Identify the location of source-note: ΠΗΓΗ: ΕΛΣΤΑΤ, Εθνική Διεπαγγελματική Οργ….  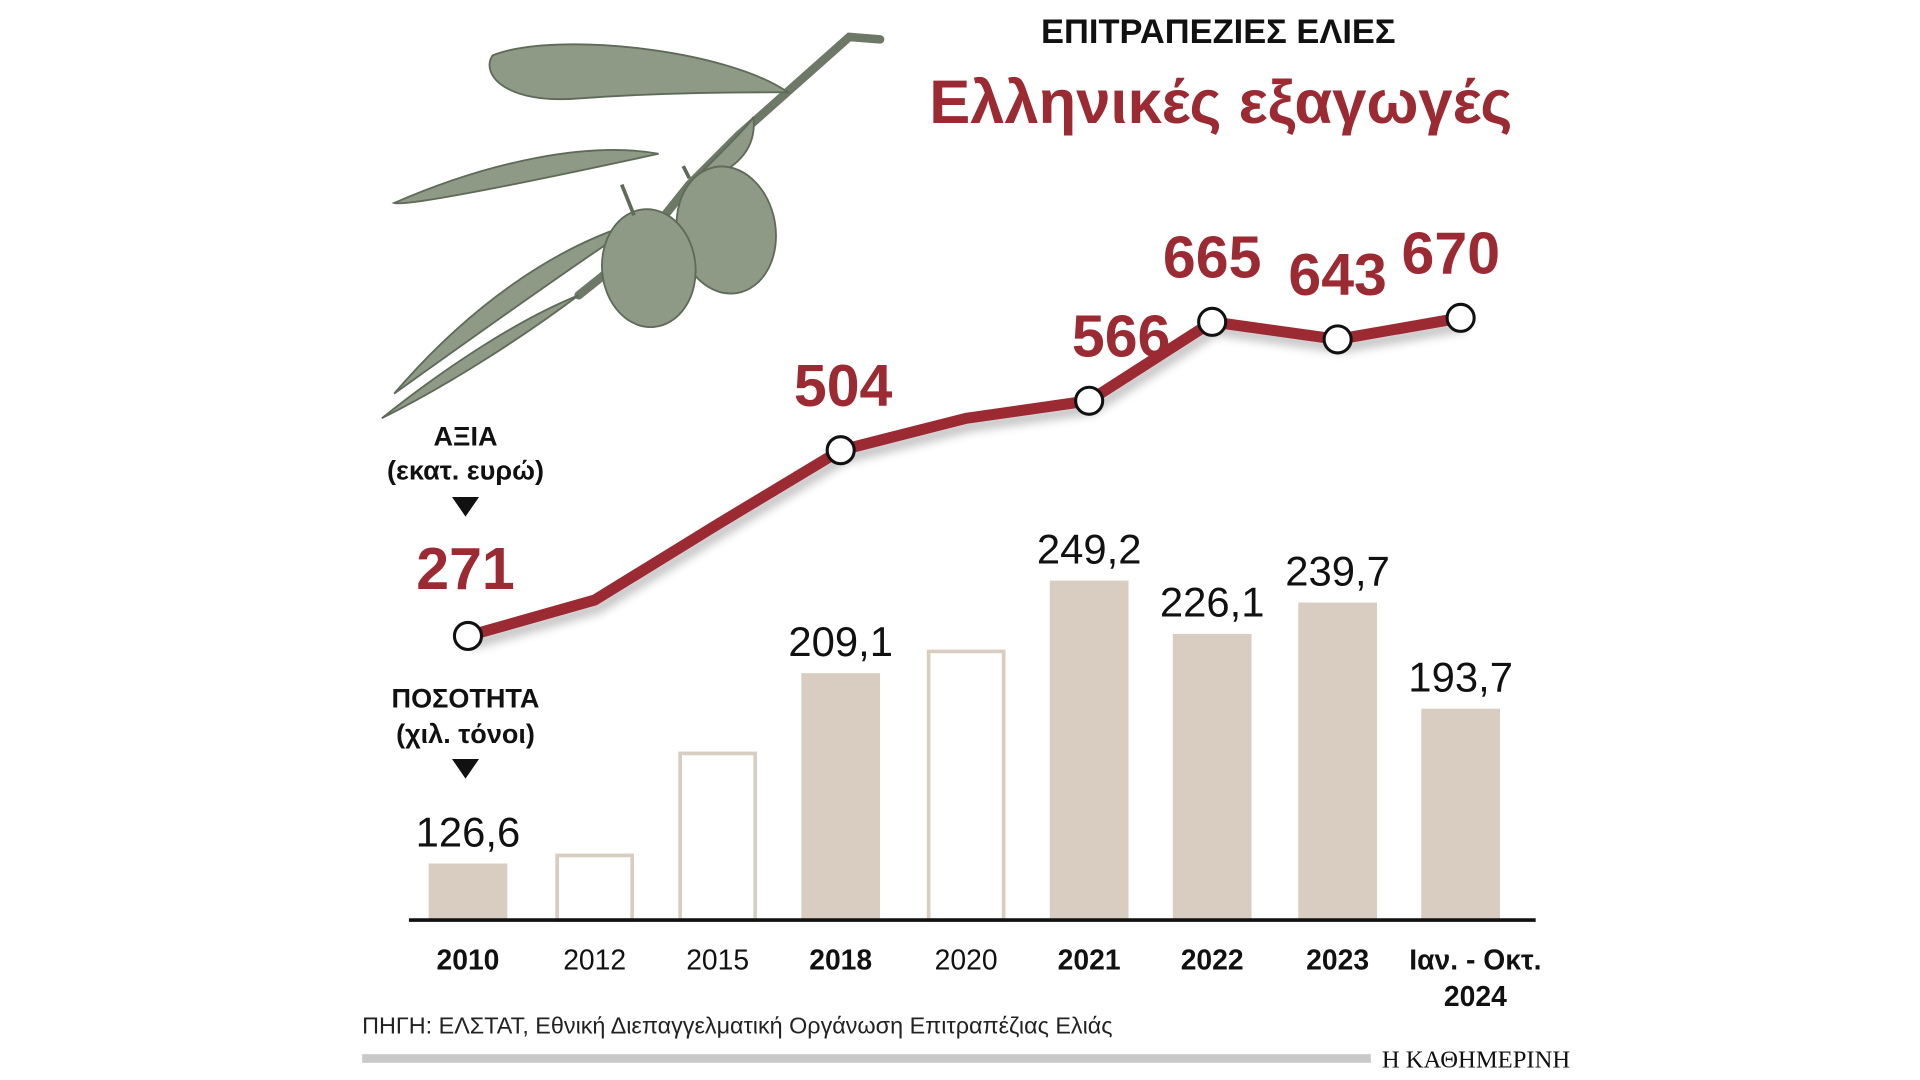
(737, 1025).